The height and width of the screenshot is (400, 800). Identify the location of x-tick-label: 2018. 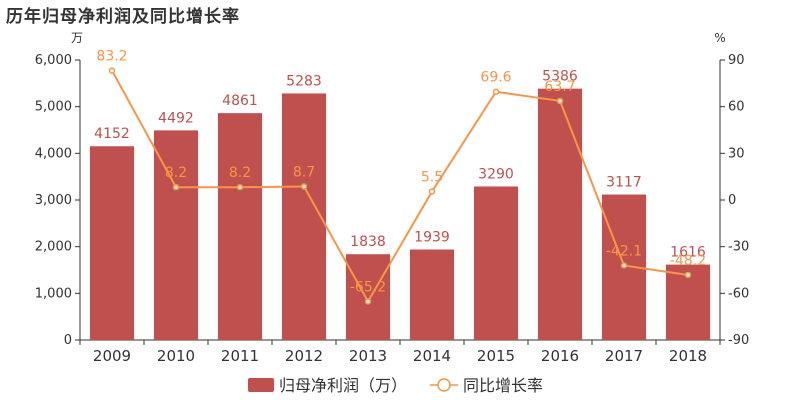
(688, 356).